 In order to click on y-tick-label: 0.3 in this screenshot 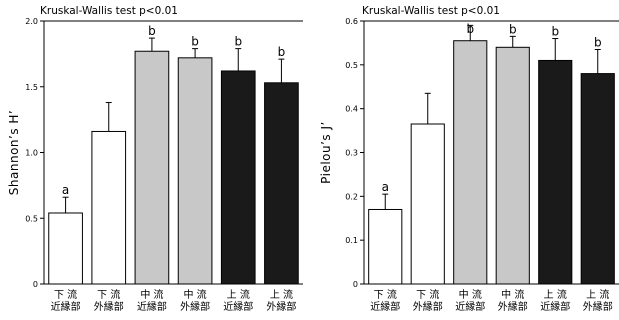, I will do `click(351, 153)`.